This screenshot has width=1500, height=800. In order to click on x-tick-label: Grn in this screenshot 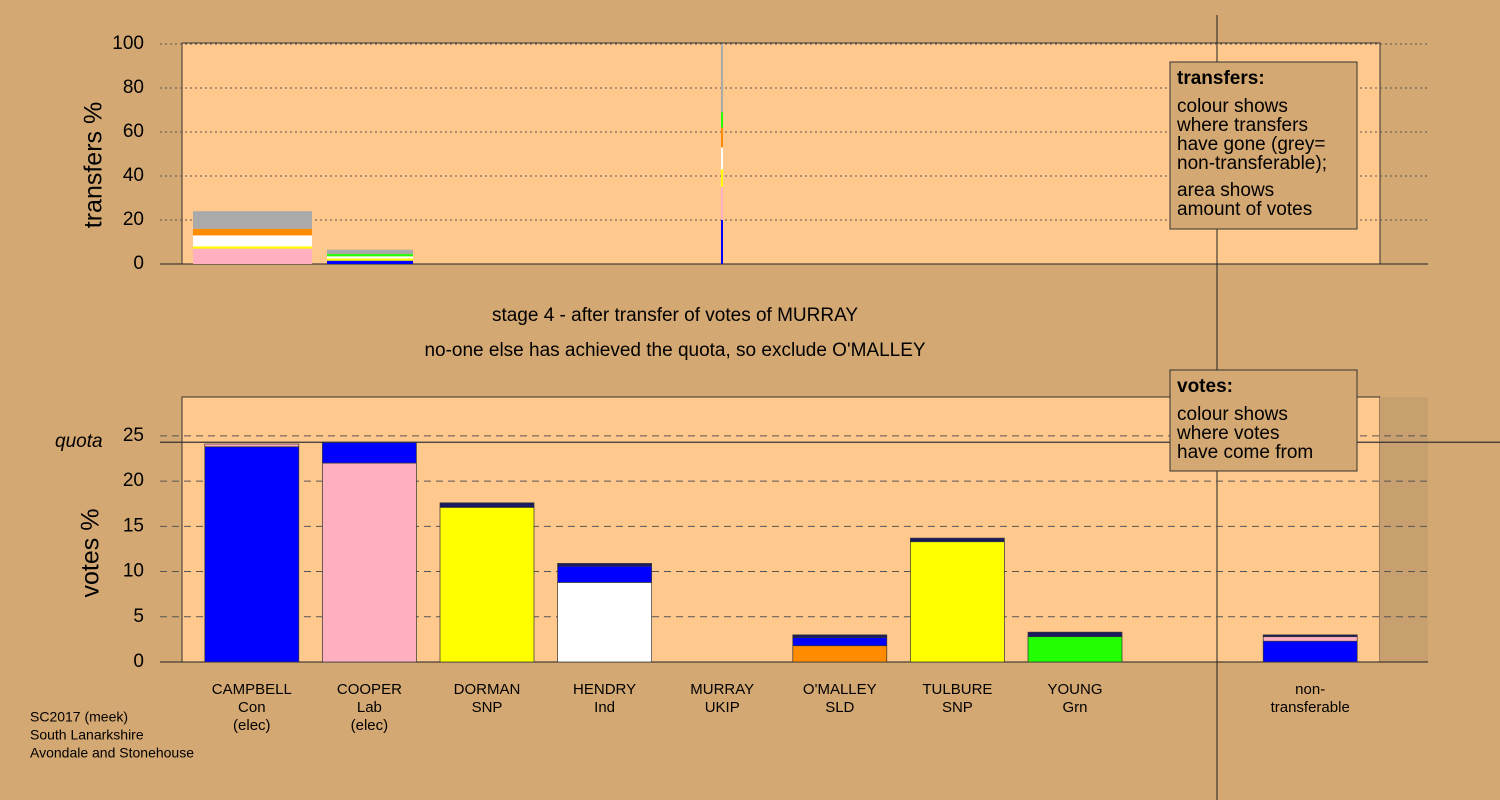, I will do `click(1074, 707)`.